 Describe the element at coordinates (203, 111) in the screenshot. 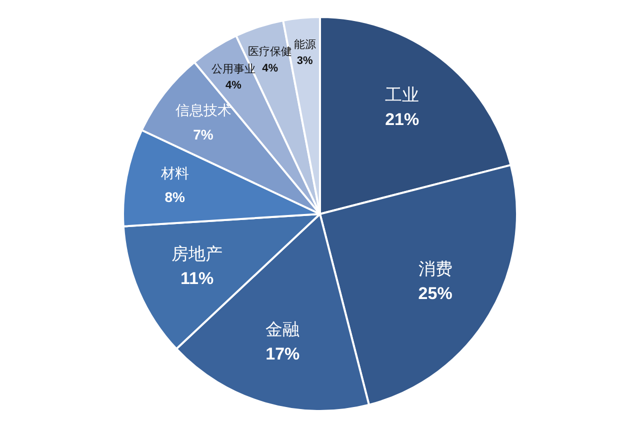

I see `slice-label: 信息技术` at that location.